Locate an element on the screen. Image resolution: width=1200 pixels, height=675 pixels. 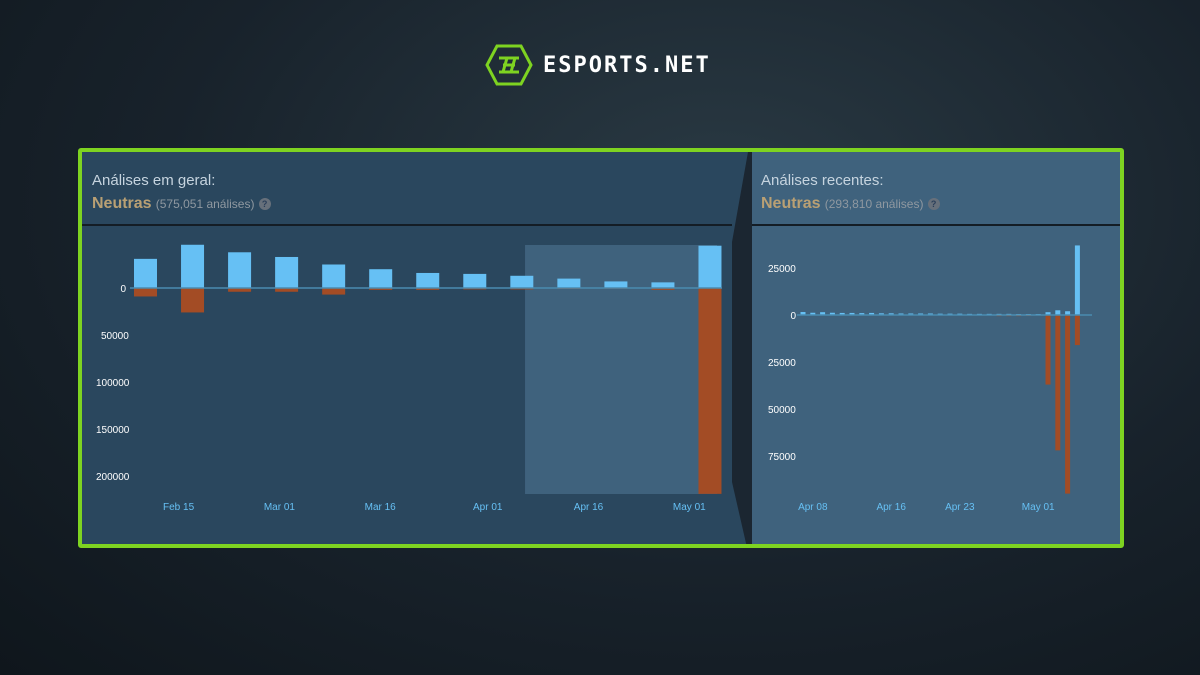
logo-text: ESPORTS.NET is located at coordinates (627, 65).